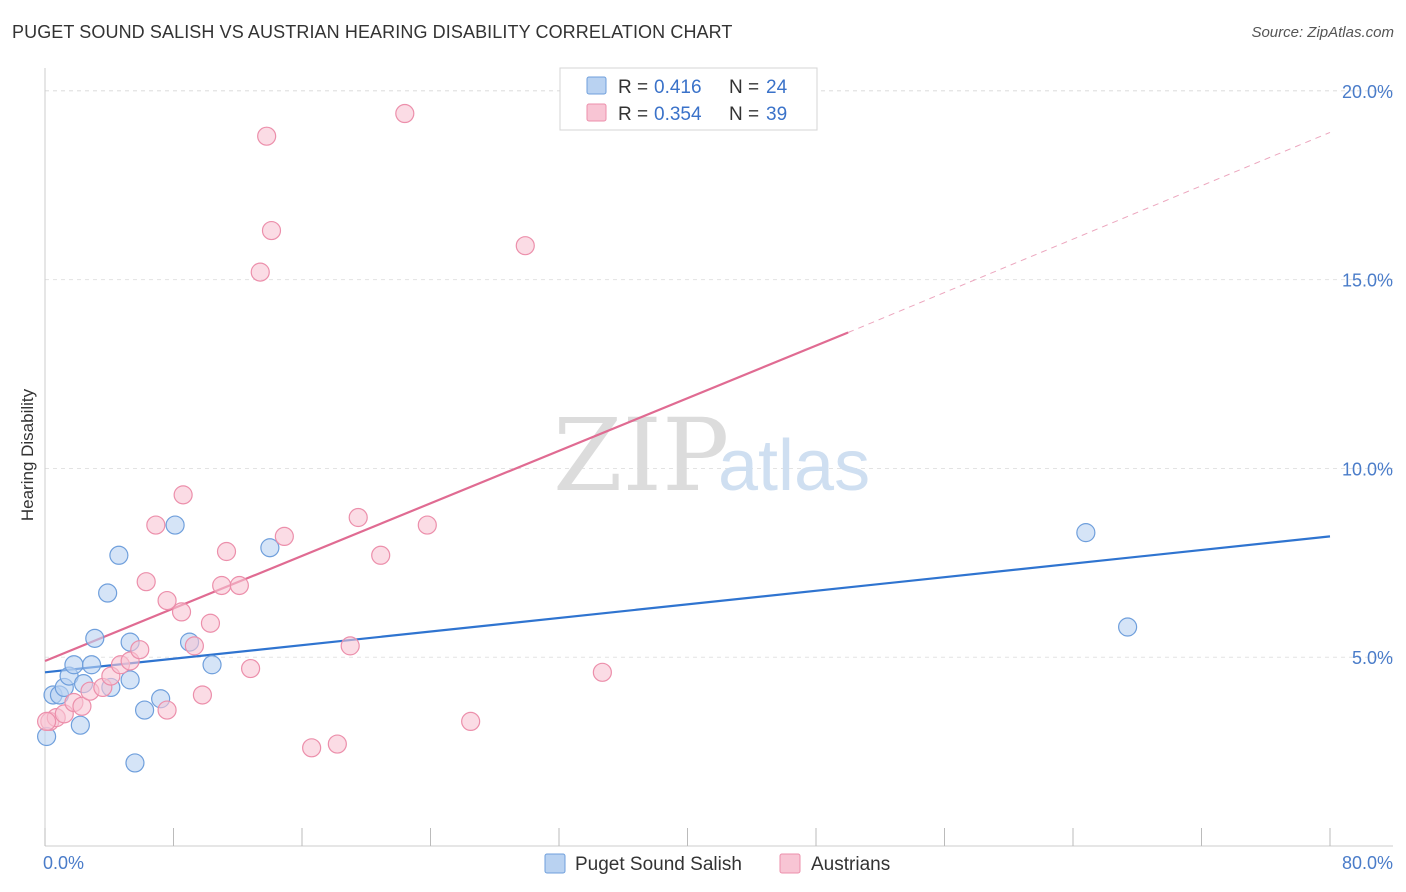 The height and width of the screenshot is (892, 1406). I want to click on trend-line-salish, so click(687, 604).